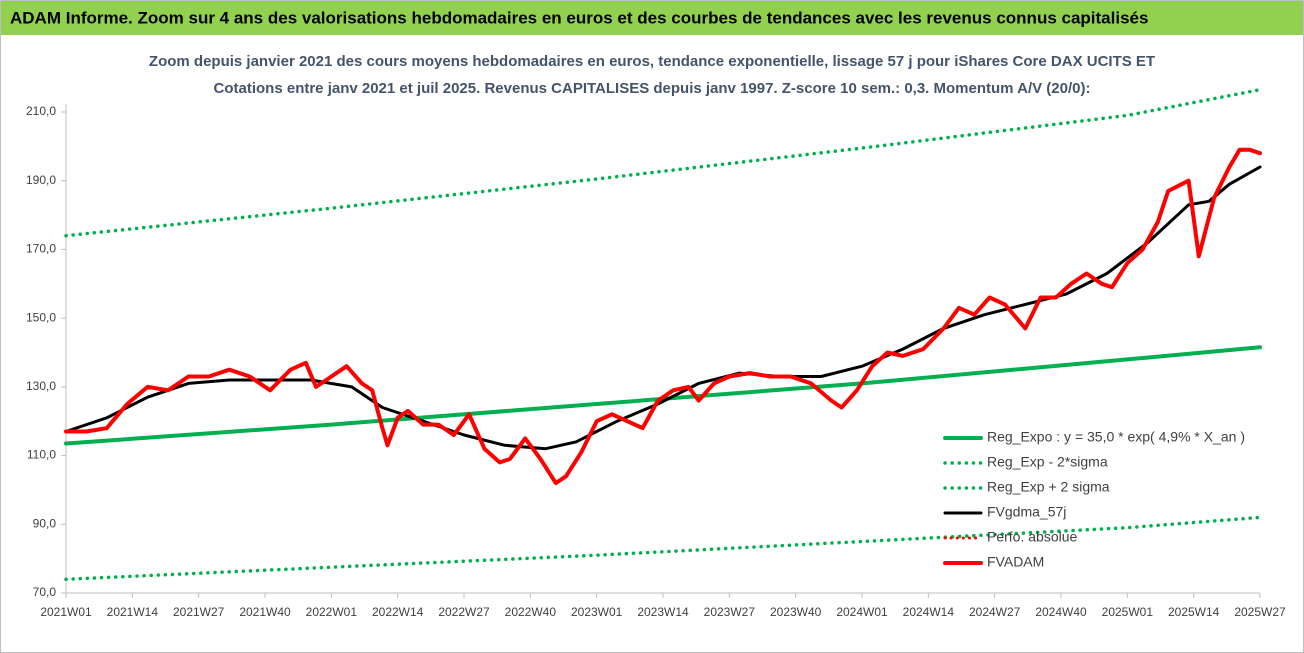 This screenshot has height=653, width=1304. What do you see at coordinates (929, 612) in the screenshot?
I see `x-tick-label: 2024W14` at bounding box center [929, 612].